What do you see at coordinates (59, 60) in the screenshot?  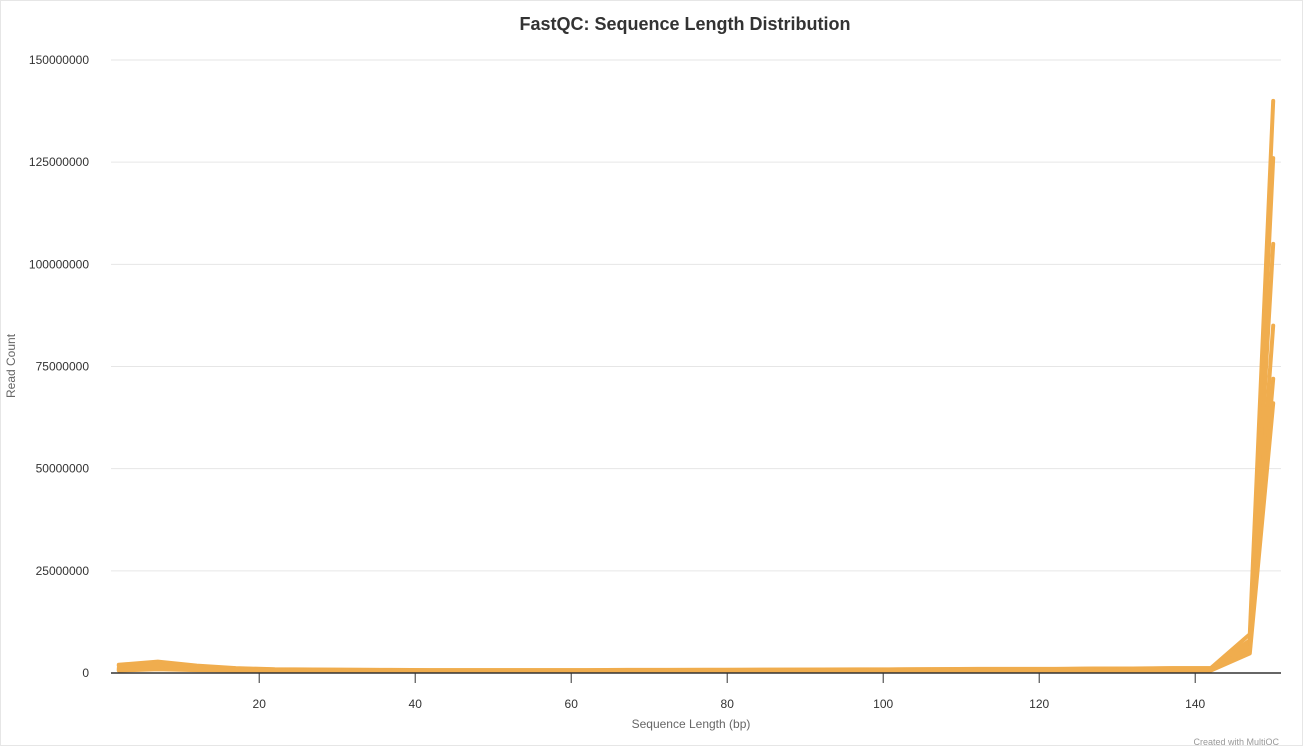 I see `y-tick-label: 150000000` at bounding box center [59, 60].